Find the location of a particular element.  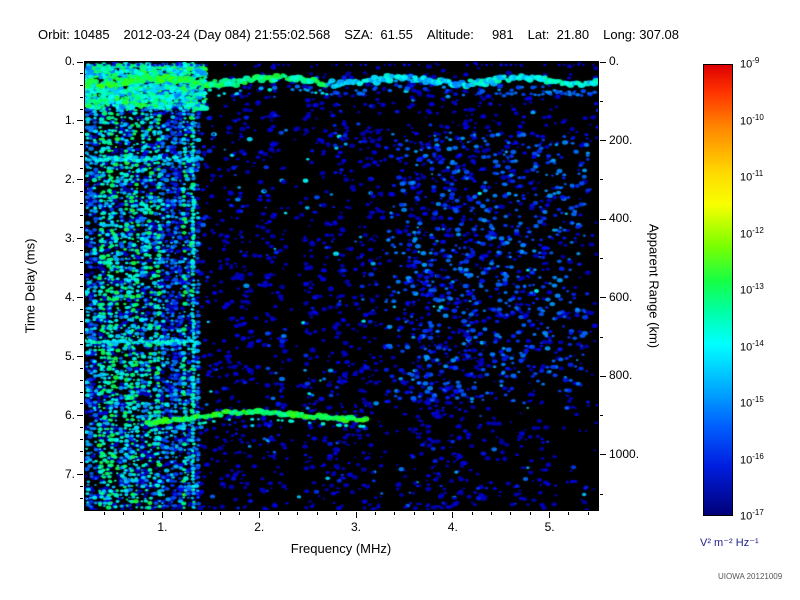

right-tick-label: 1000. is located at coordinates (624, 453).